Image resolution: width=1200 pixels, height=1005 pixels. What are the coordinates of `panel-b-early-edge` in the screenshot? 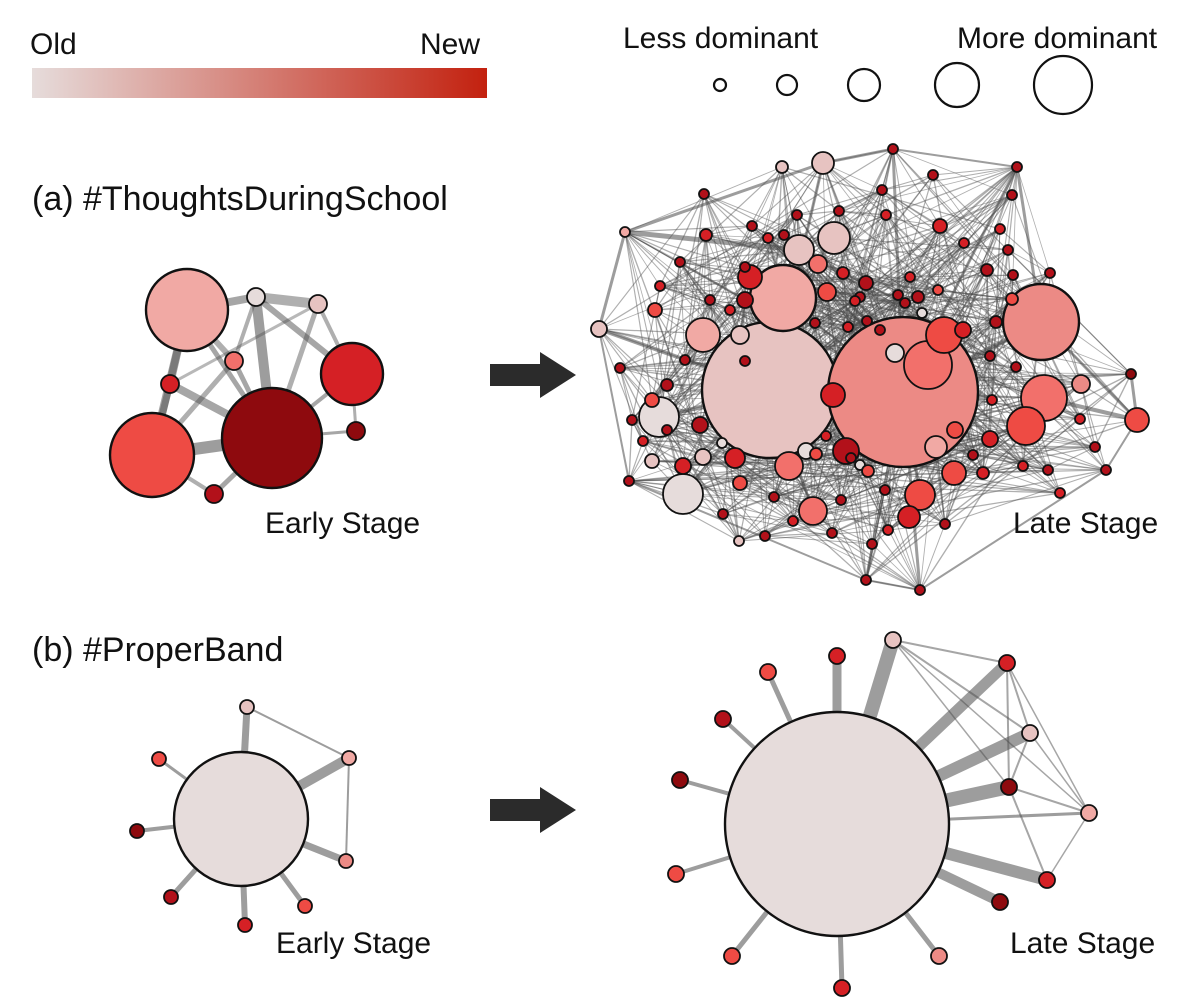 It's located at (298, 732).